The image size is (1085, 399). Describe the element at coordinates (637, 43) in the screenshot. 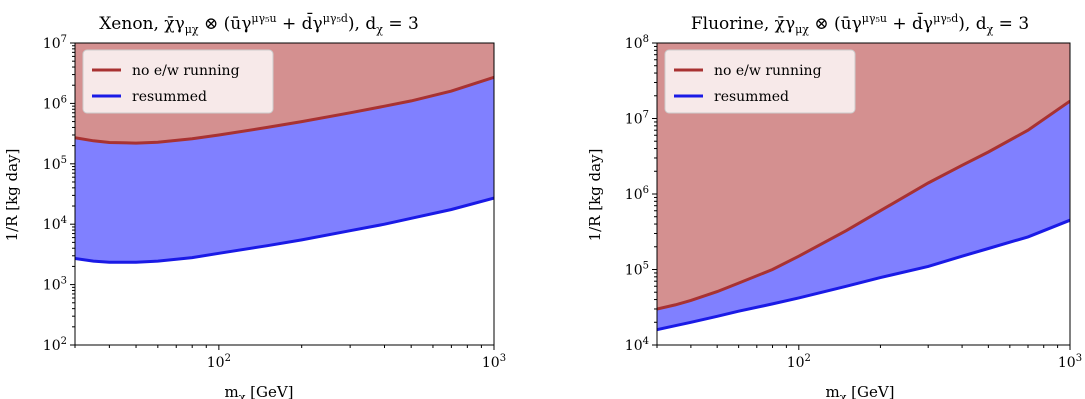

I see `y-tick-label: 108` at that location.